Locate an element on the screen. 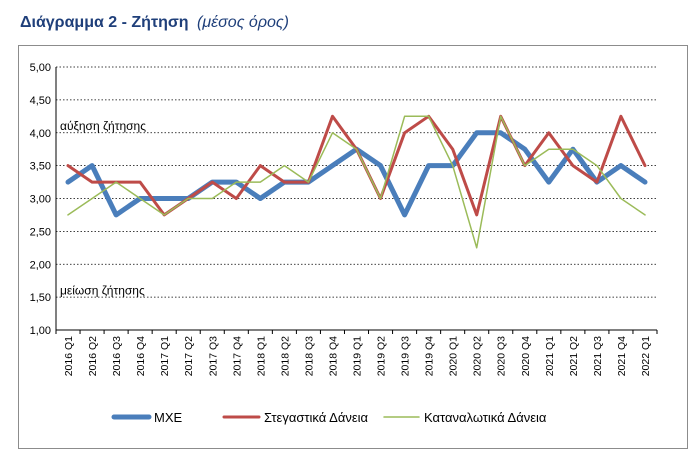 Image resolution: width=700 pixels, height=459 pixels. x-tick-label: 2021 Q3 is located at coordinates (598, 356).